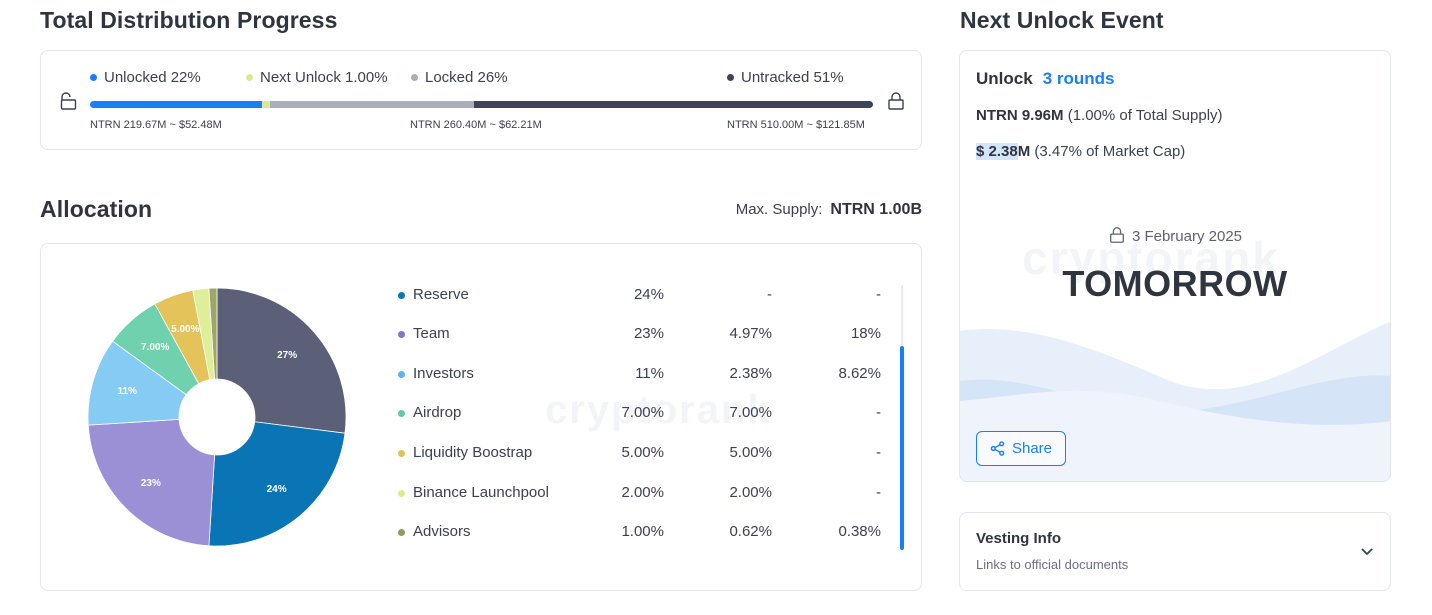 The height and width of the screenshot is (615, 1432). Describe the element at coordinates (1117, 235) in the screenshot. I see `lock-icon` at that location.